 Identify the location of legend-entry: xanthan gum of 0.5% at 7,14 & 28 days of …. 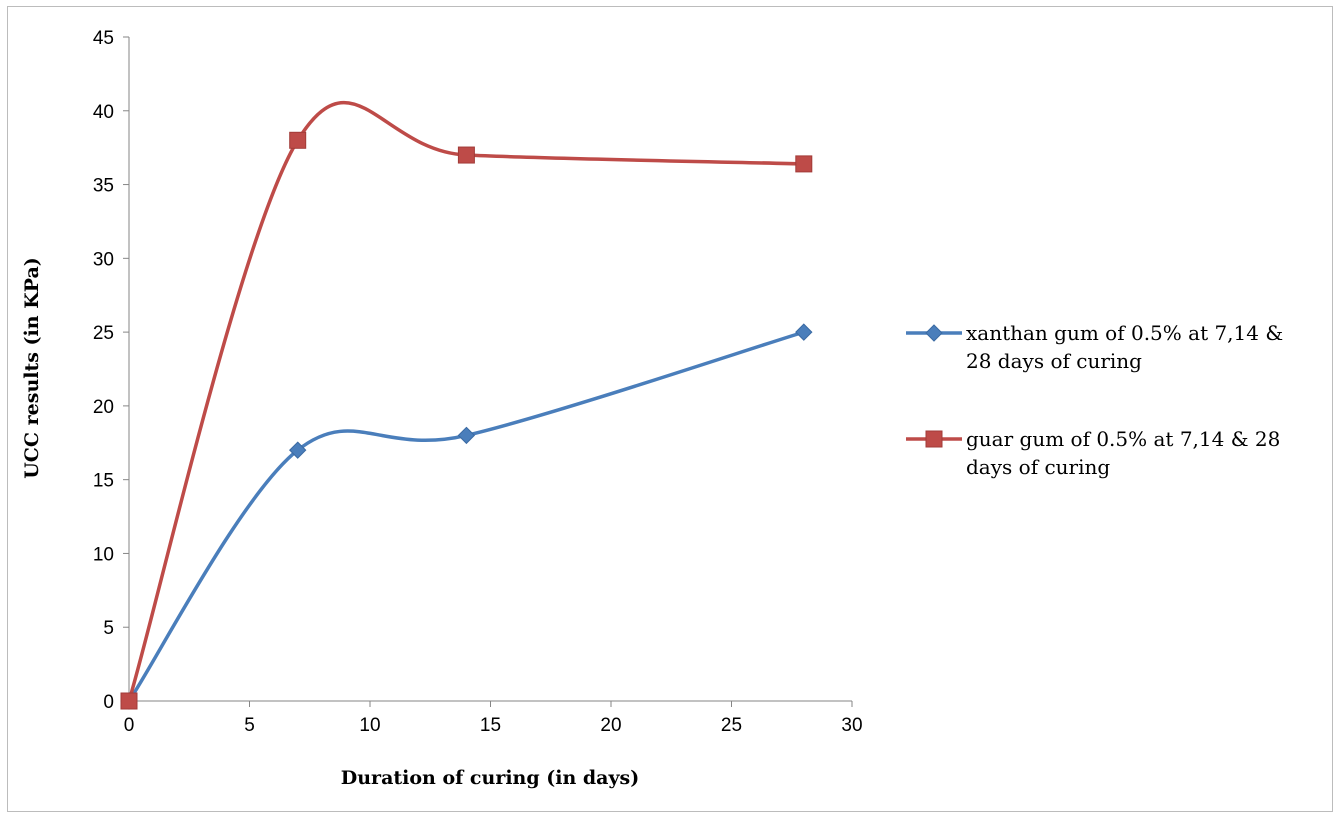
(1094, 347).